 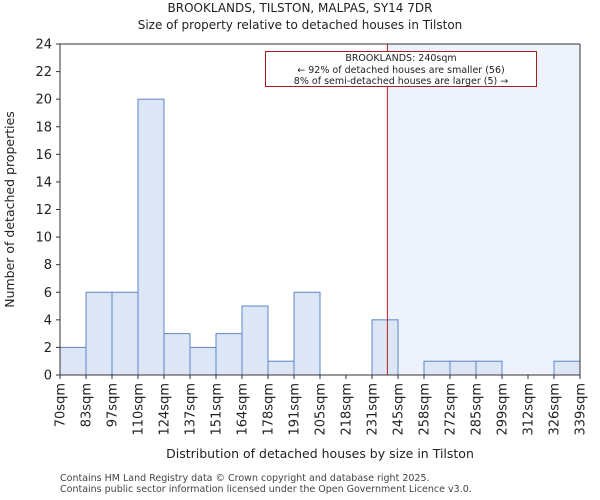 What do you see at coordinates (43, 127) in the screenshot?
I see `y-tick-label-18: 18` at bounding box center [43, 127].